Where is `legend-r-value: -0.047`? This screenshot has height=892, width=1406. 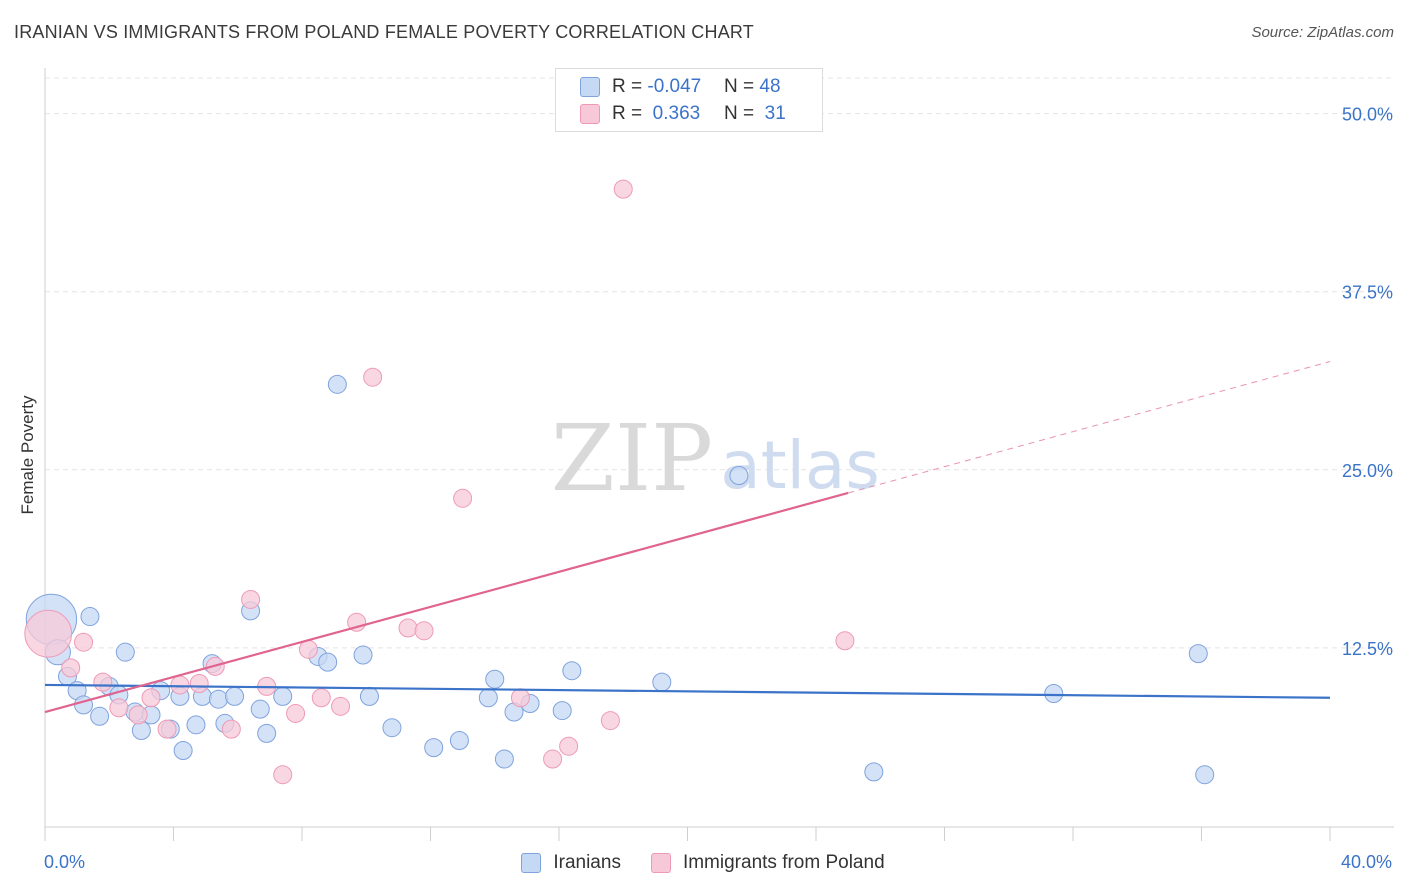
legend-r-value: -0.047 is located at coordinates (674, 86).